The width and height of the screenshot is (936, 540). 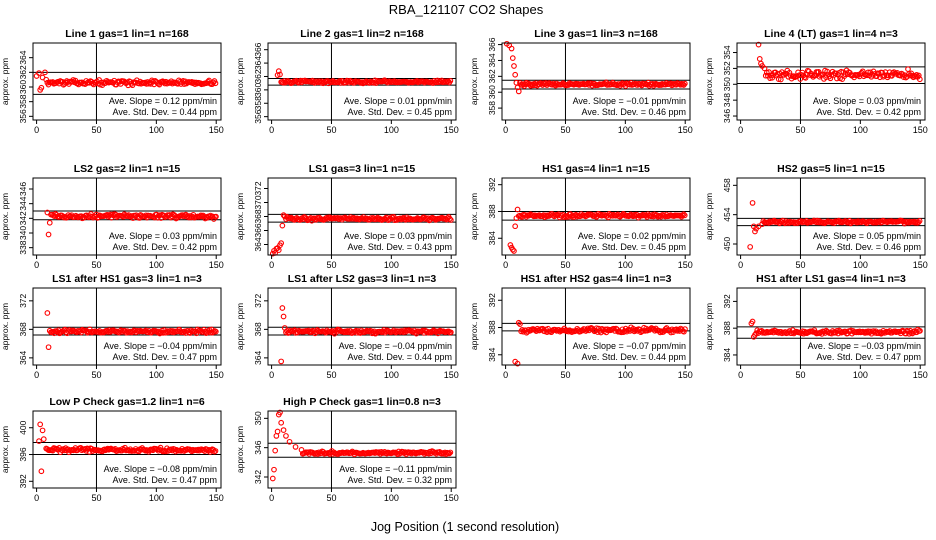 I want to click on y-tick-label: 400, so click(x=23, y=427).